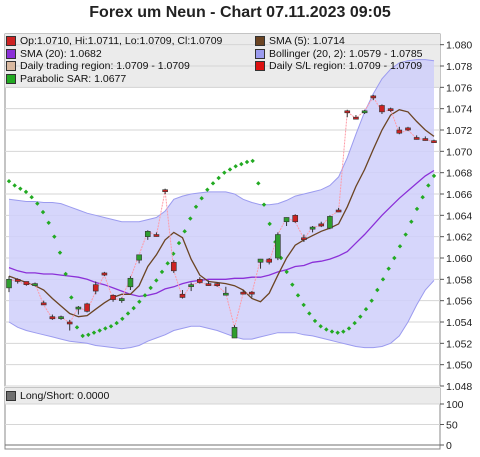  What do you see at coordinates (73, 78) in the screenshot?
I see `sar-label: Parabolic SAR: 1.0677` at bounding box center [73, 78].